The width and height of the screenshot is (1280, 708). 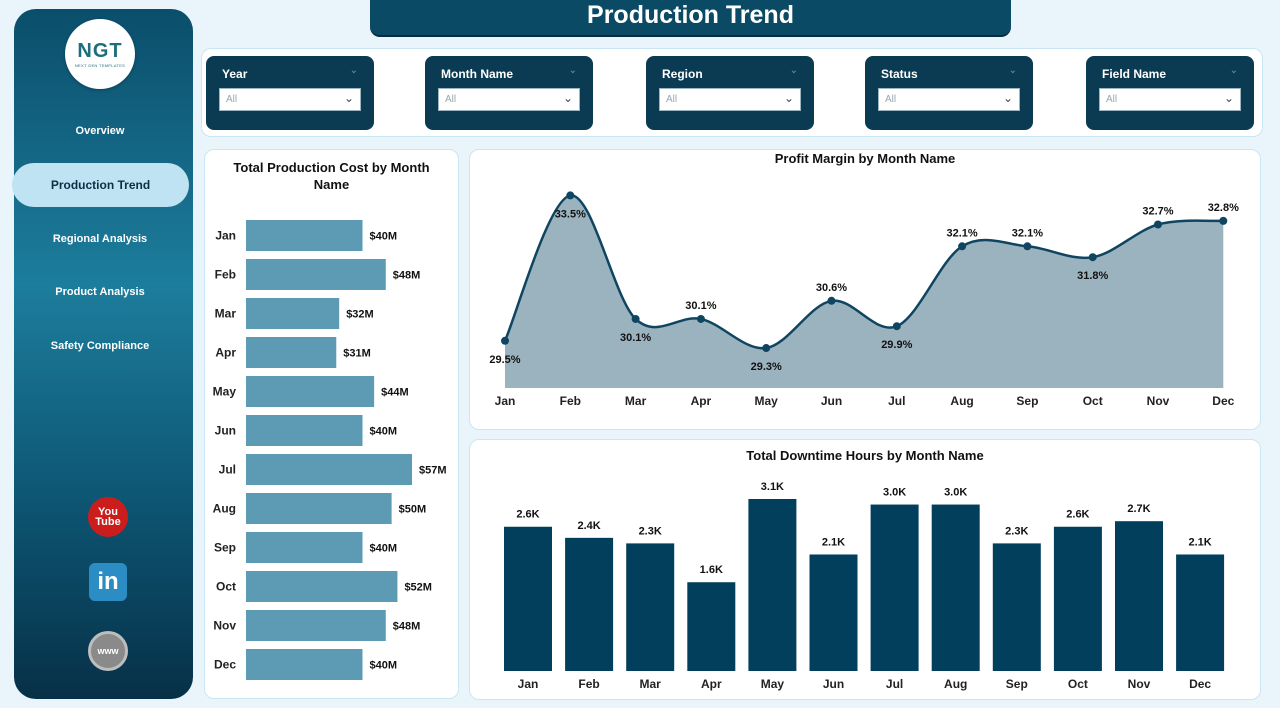 I want to click on chart-title: Profit Margin by Month Name, so click(x=865, y=158).